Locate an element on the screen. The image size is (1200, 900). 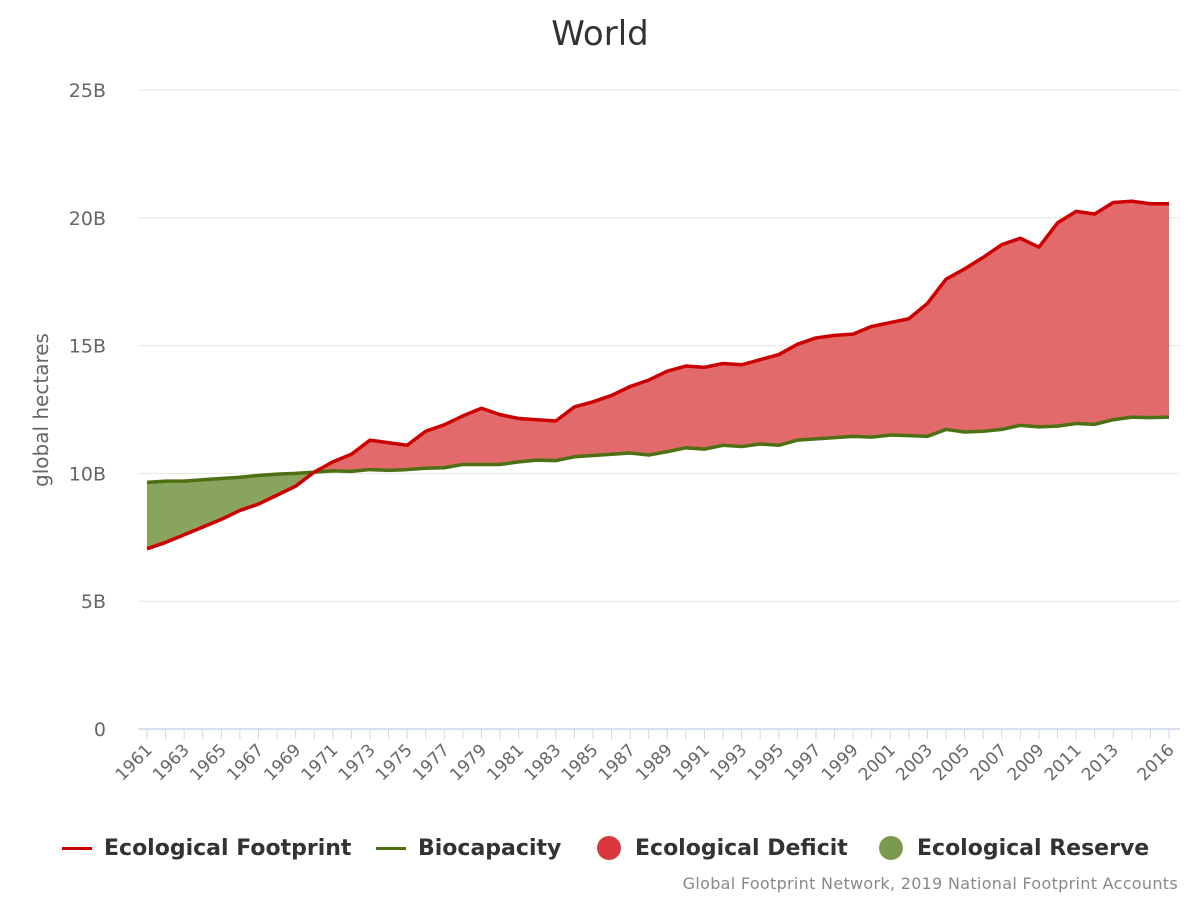
x-tick-label: 2005 is located at coordinates (951, 762).